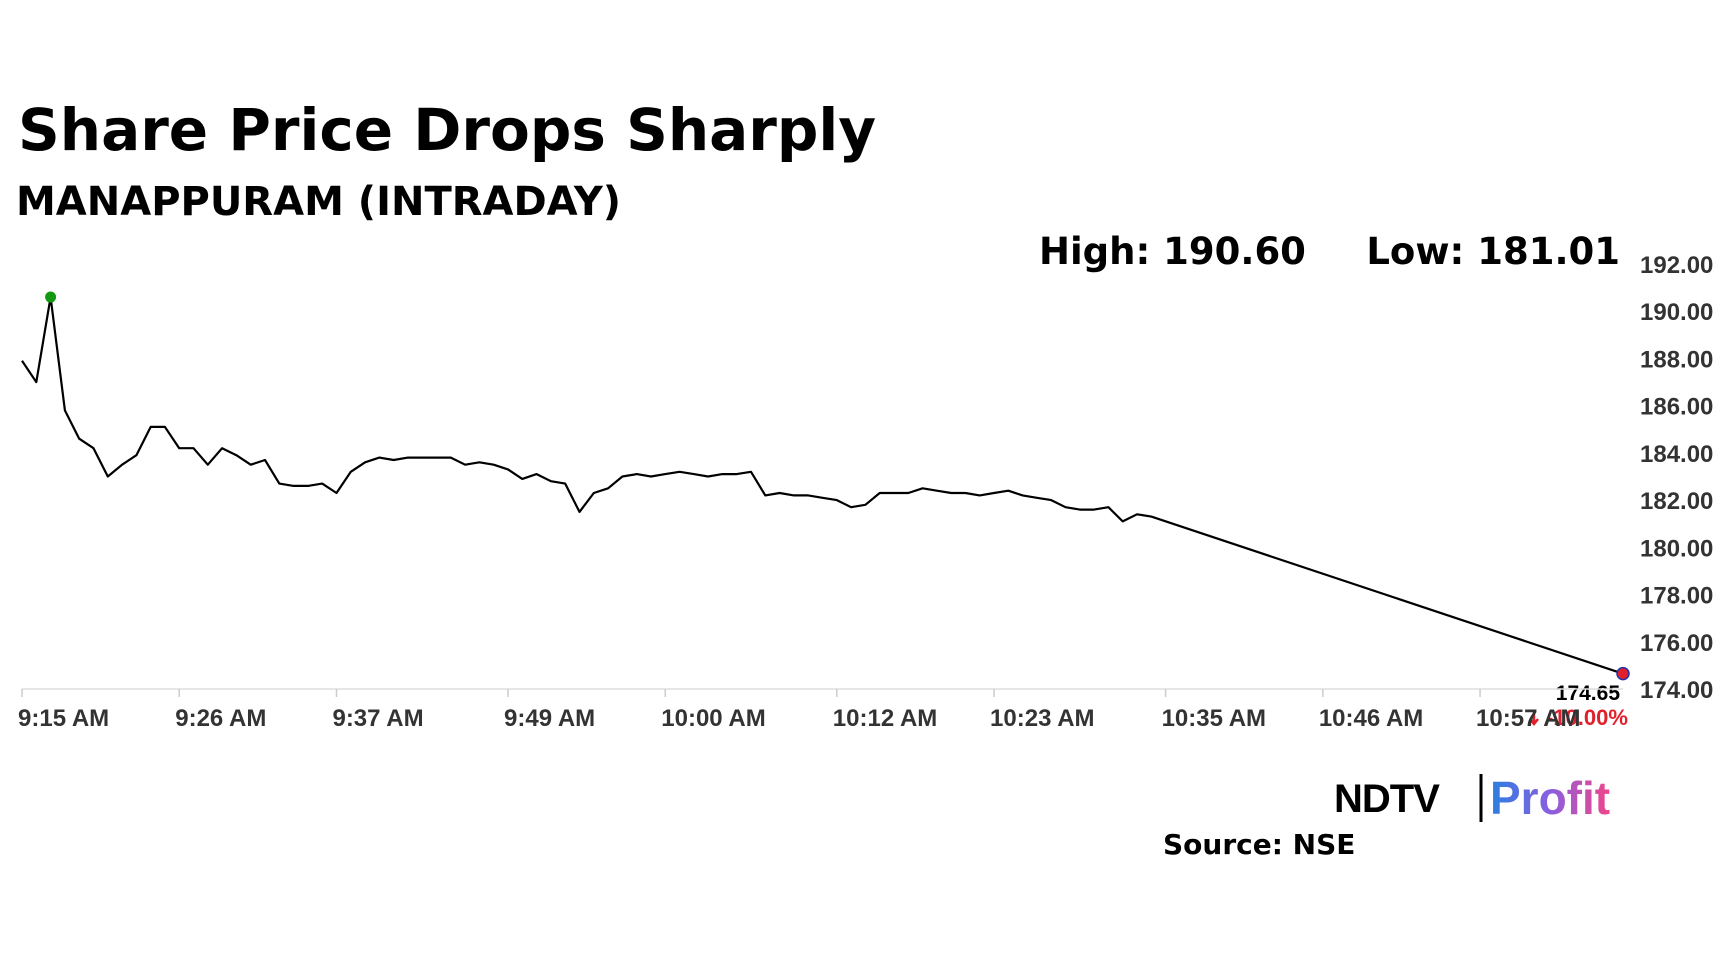 The height and width of the screenshot is (972, 1728). What do you see at coordinates (1623, 673) in the screenshot?
I see `last-marker` at bounding box center [1623, 673].